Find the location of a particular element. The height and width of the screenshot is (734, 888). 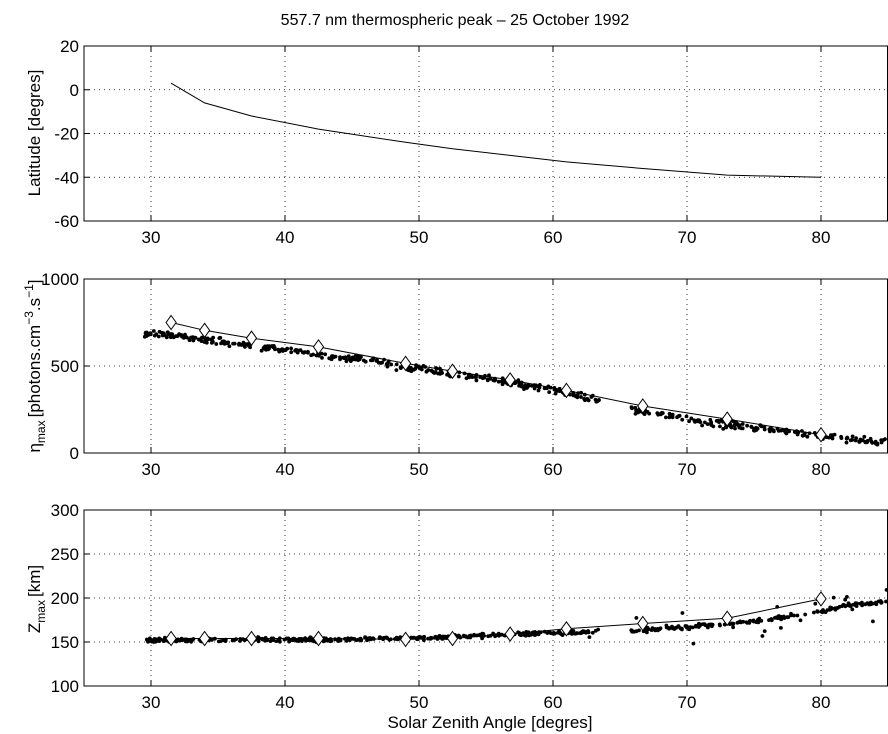

x-tick-label: 80 is located at coordinates (821, 702).